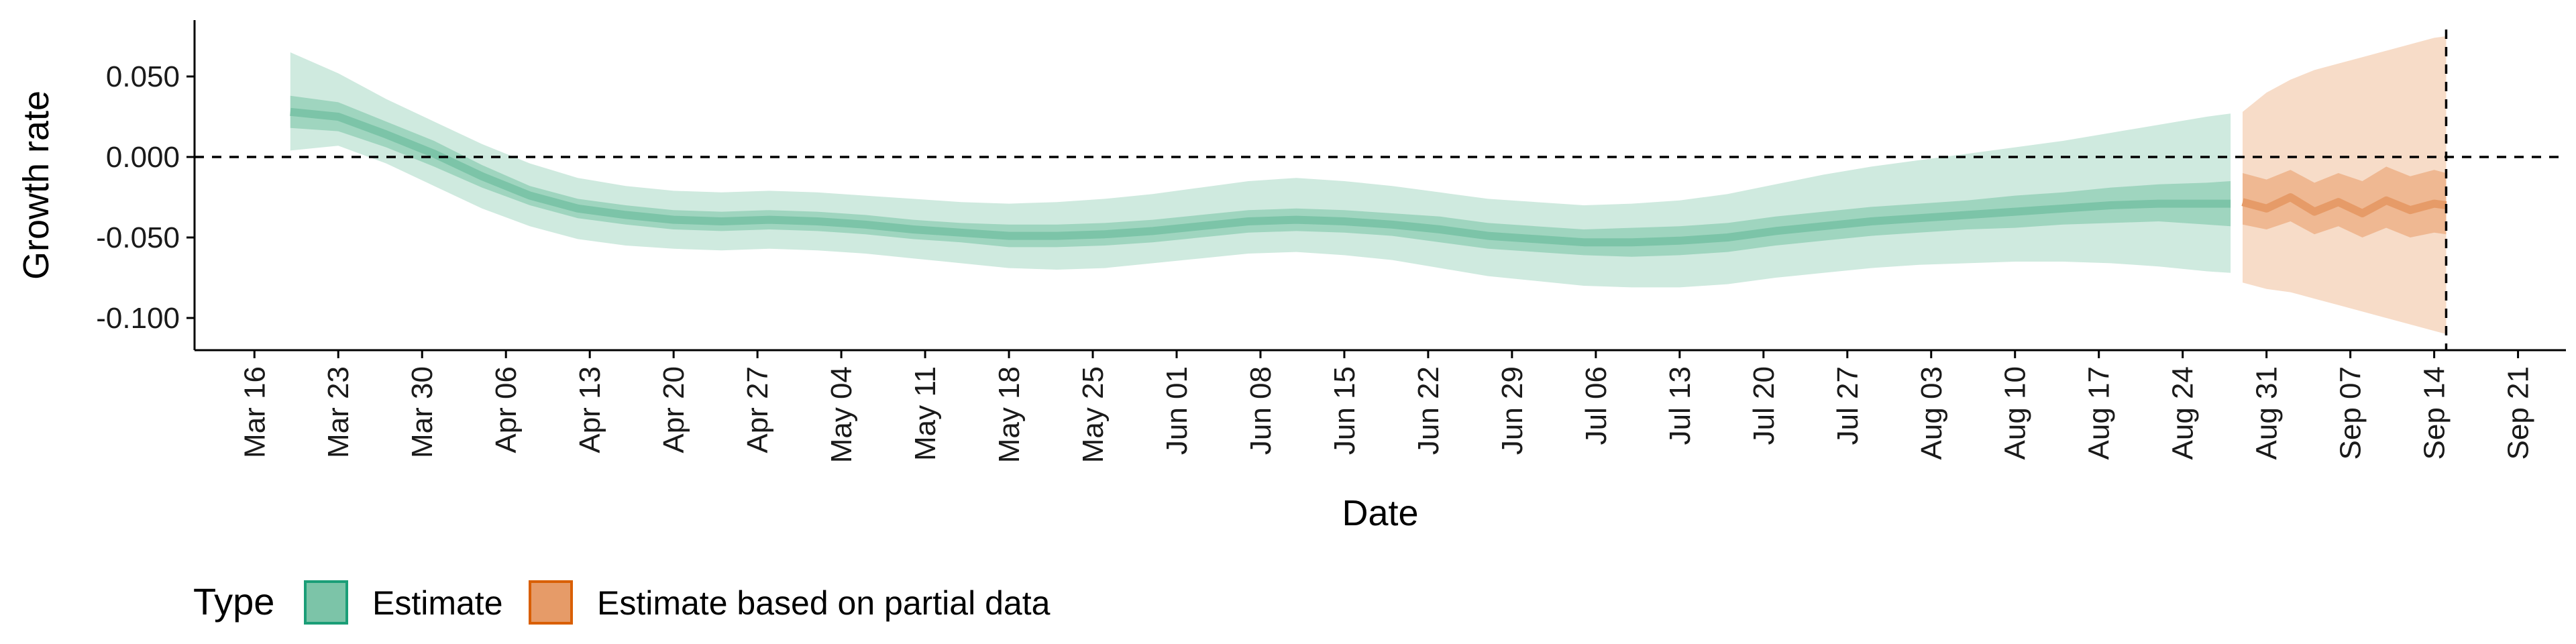 The height and width of the screenshot is (644, 2576). Describe the element at coordinates (2344, 205) in the screenshot. I see `partial-data-median-line` at that location.